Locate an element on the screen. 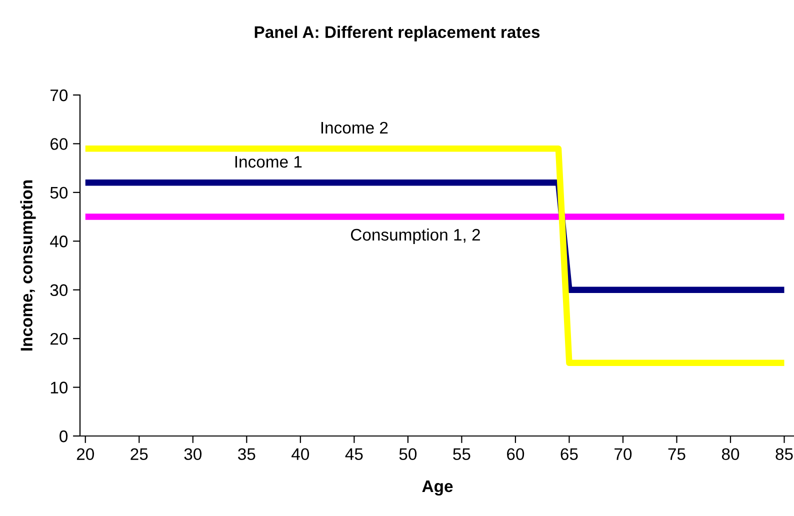 This screenshot has width=794, height=516. x-tick-label: 35 is located at coordinates (247, 454).